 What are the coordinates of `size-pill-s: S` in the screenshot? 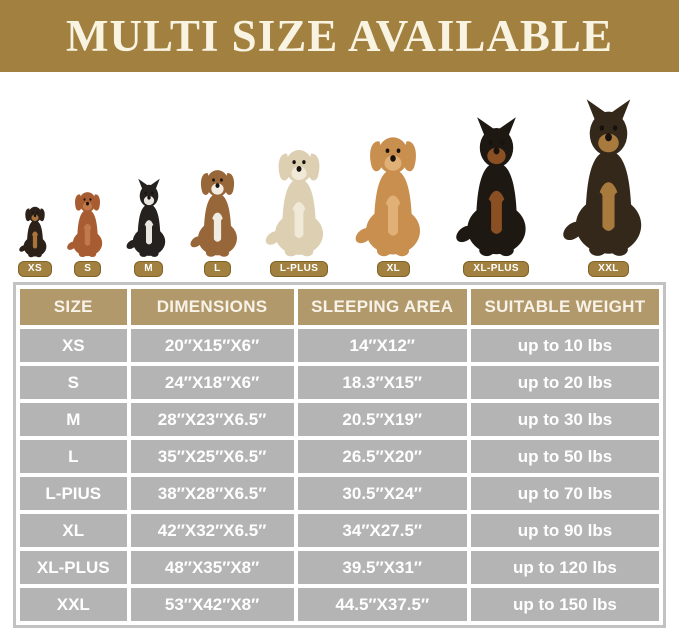 It's located at (88, 269).